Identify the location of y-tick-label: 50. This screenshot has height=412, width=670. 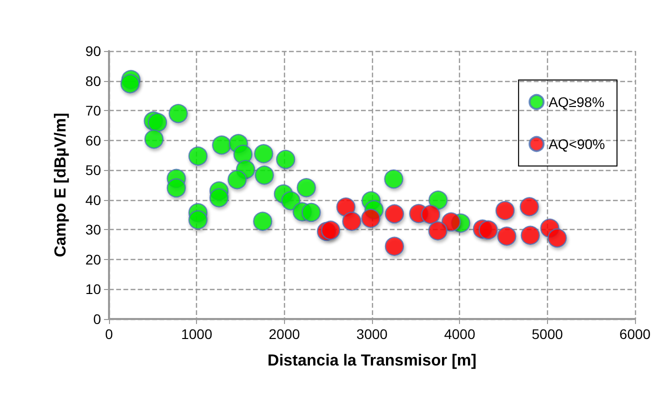
(93, 170).